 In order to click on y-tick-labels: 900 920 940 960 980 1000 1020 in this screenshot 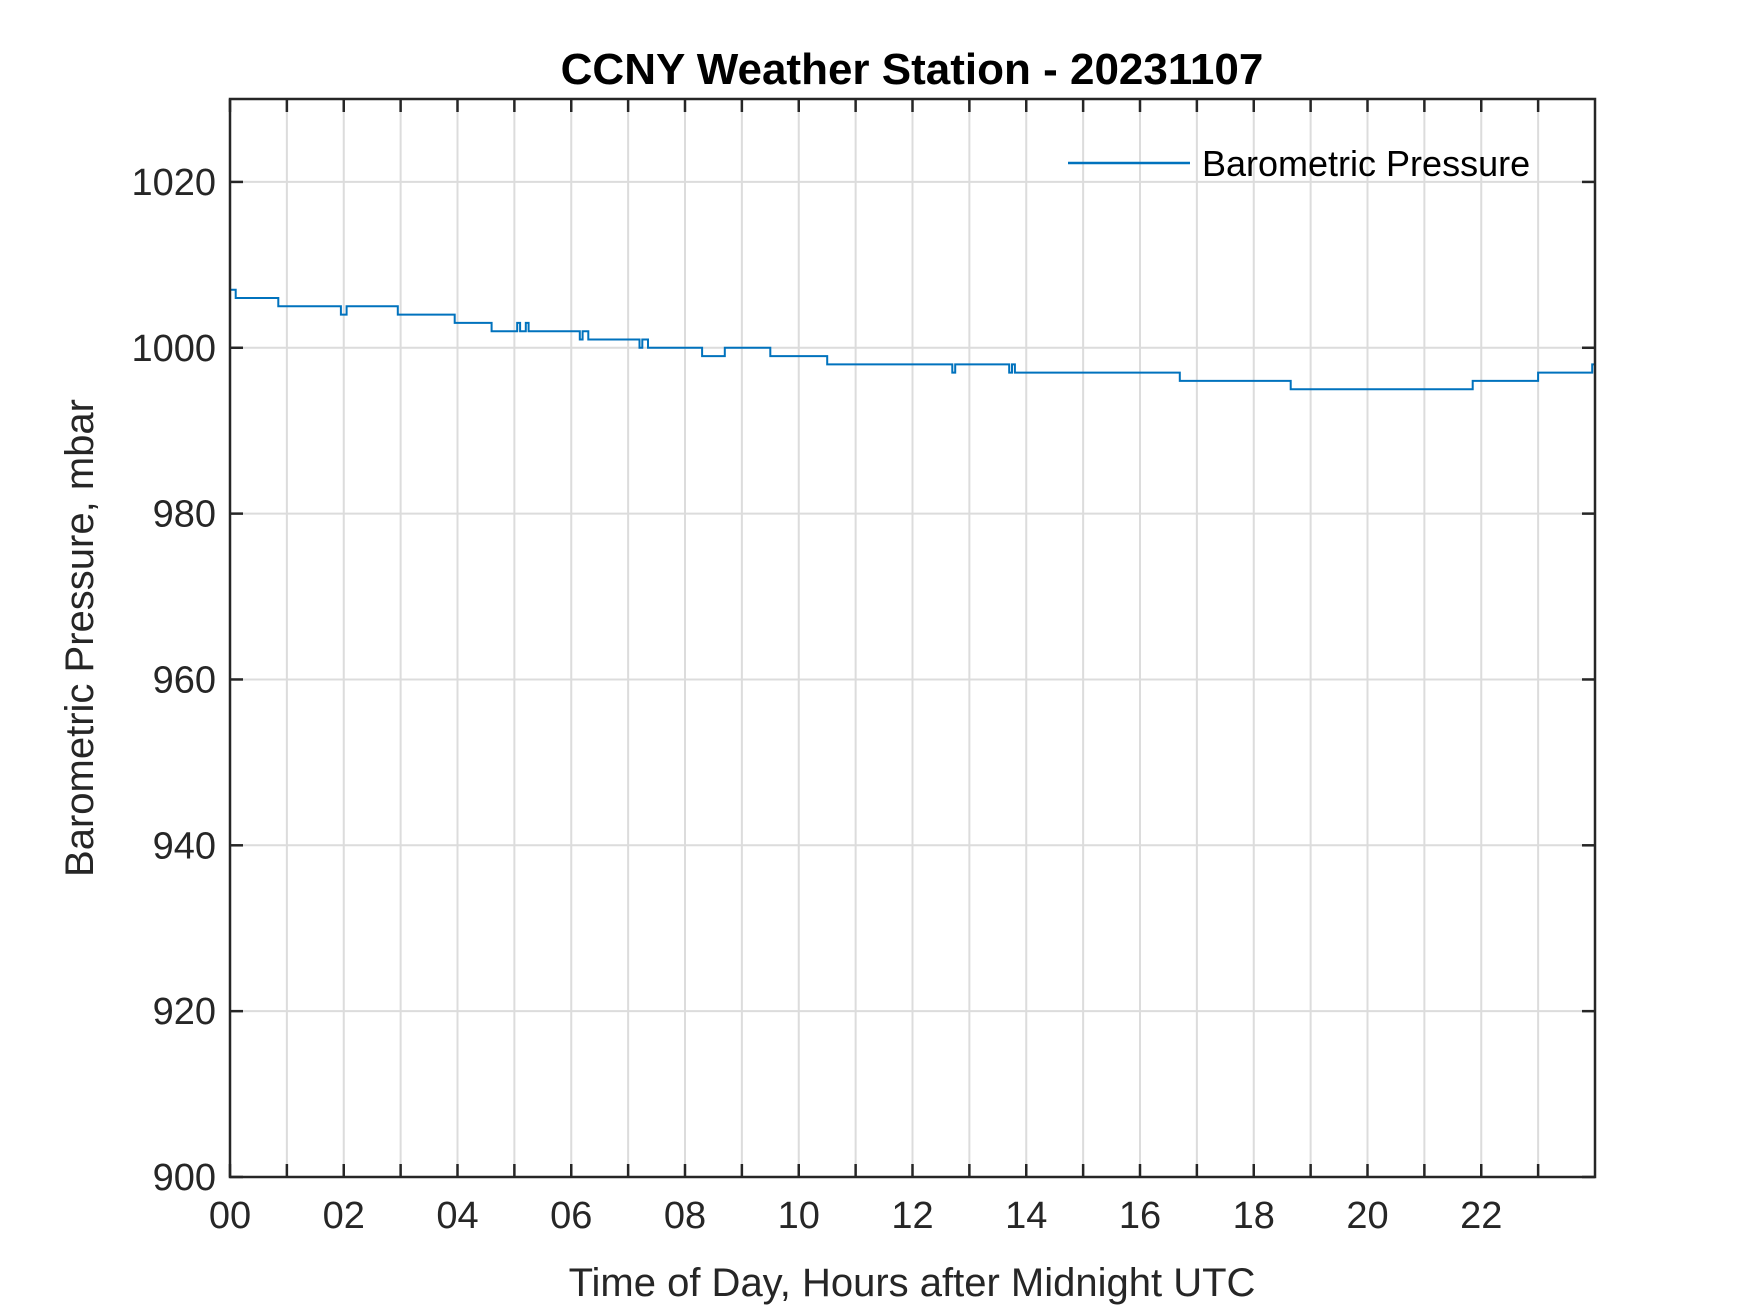, I will do `click(173, 680)`.